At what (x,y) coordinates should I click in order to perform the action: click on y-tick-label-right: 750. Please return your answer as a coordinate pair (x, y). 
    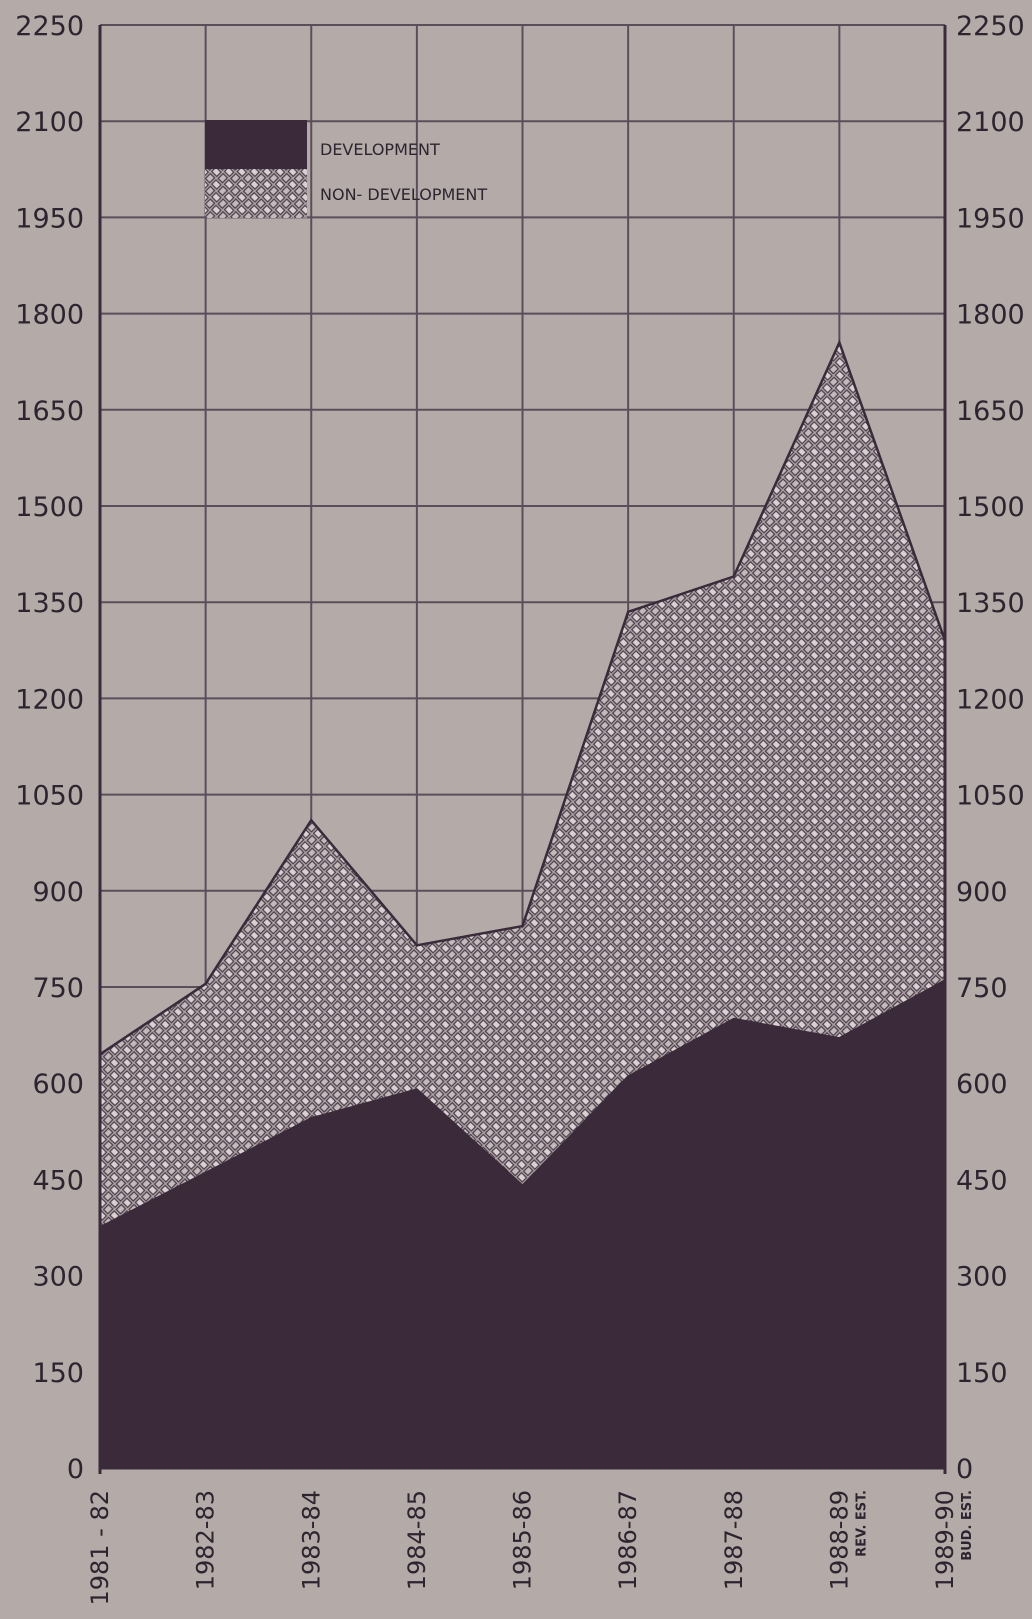
    Looking at the image, I should click on (982, 988).